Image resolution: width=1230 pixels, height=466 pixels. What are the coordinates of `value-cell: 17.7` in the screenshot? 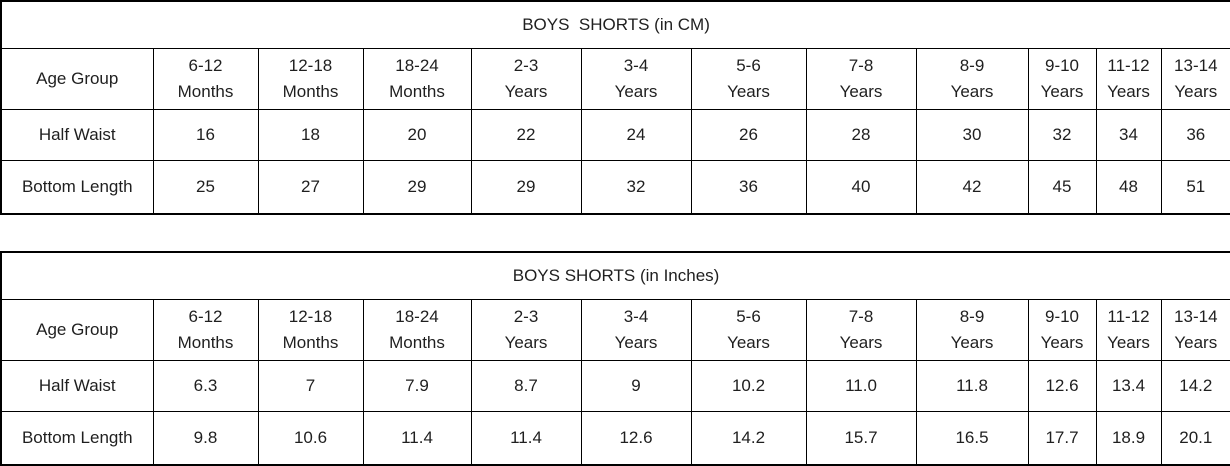 It's located at (1062, 438).